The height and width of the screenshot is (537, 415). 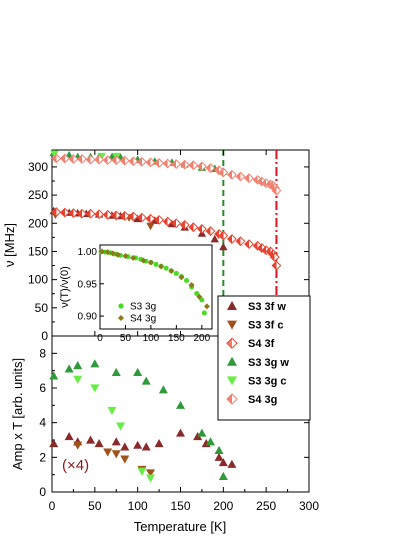 I want to click on x-tick-label: 150, so click(x=180, y=506).